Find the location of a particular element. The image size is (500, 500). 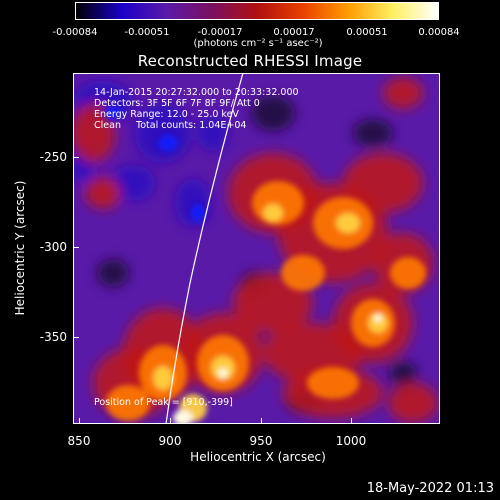

colorbar-tick-label: -0.00051 is located at coordinates (147, 32).